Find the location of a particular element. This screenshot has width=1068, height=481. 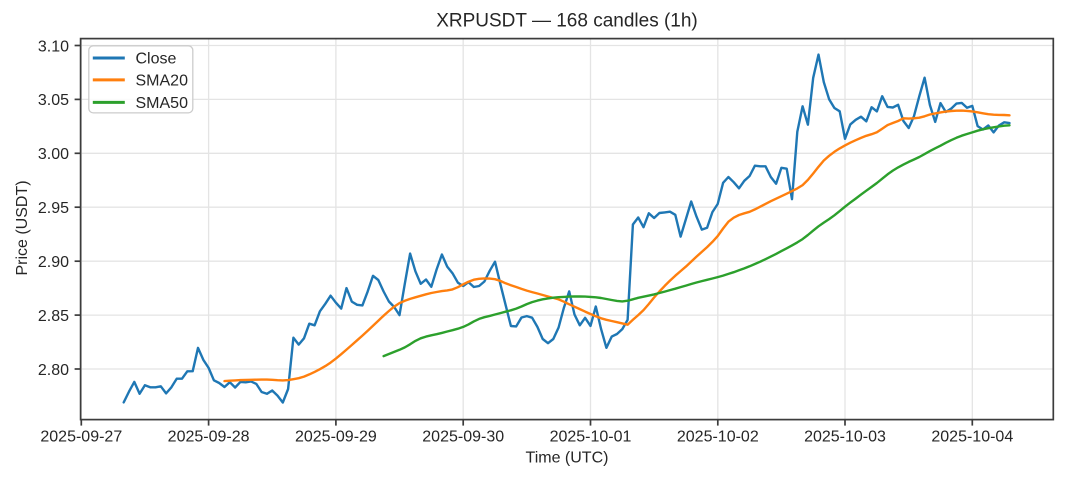

svg-text: XRPUSDT — 168 candles (1h) is located at coordinates (567, 21).